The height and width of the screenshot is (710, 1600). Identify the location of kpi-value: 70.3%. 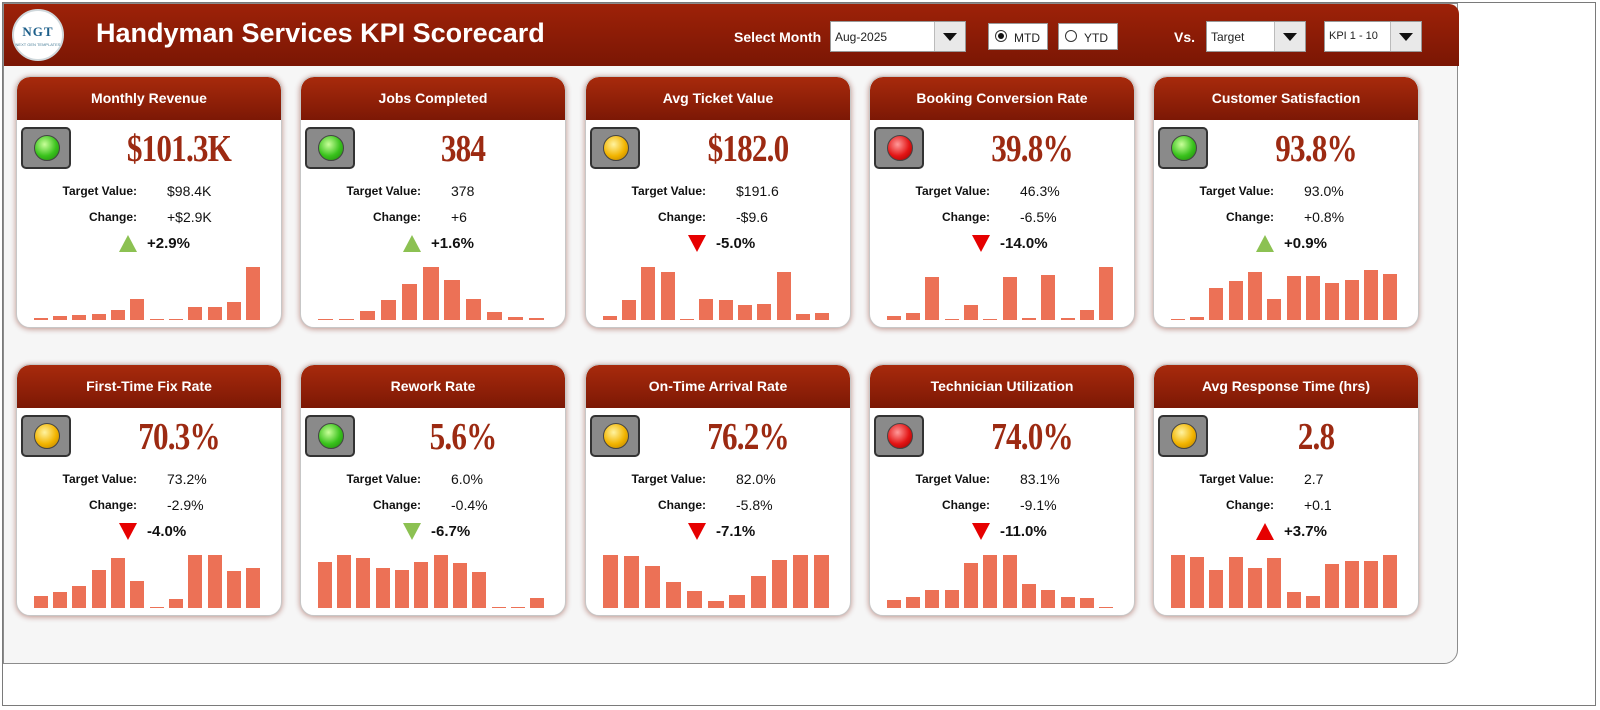
(179, 437).